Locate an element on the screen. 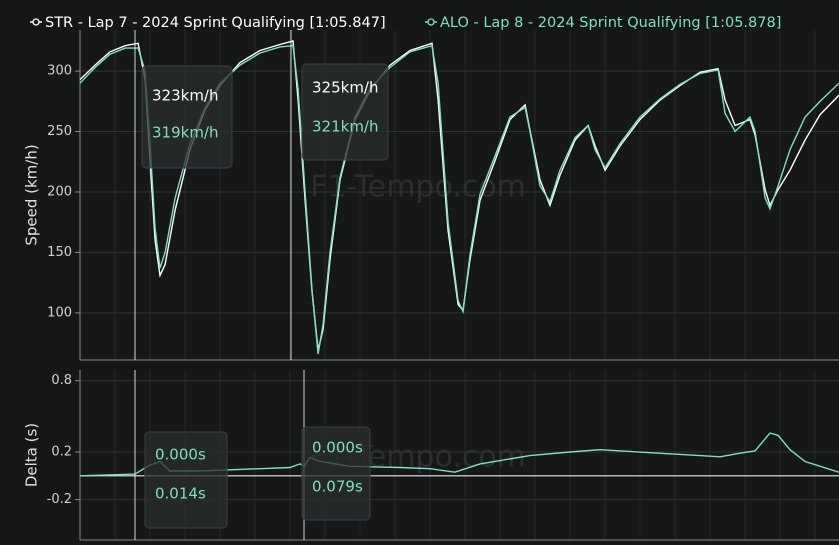  y-tick-label: 300 is located at coordinates (59, 71).